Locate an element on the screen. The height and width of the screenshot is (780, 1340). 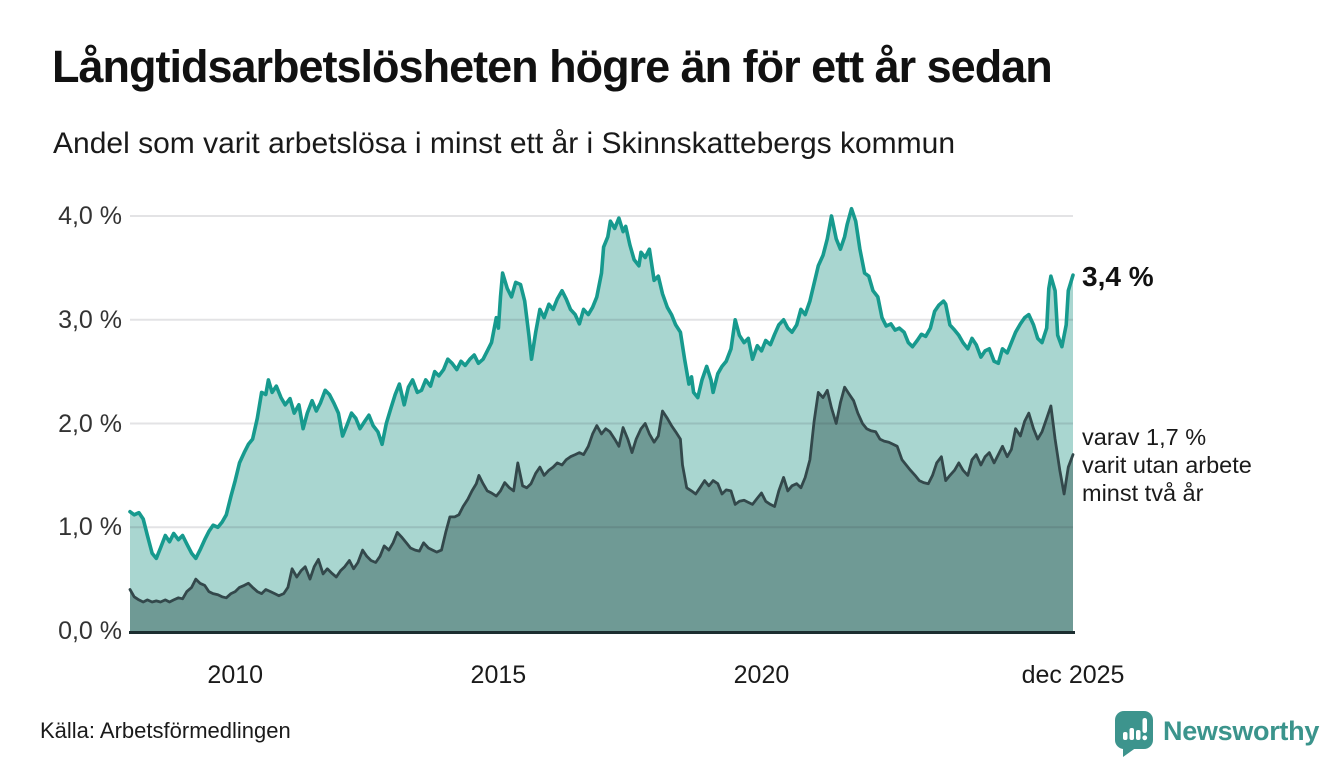
annotation-latest-value: 3,4 % is located at coordinates (1118, 276).